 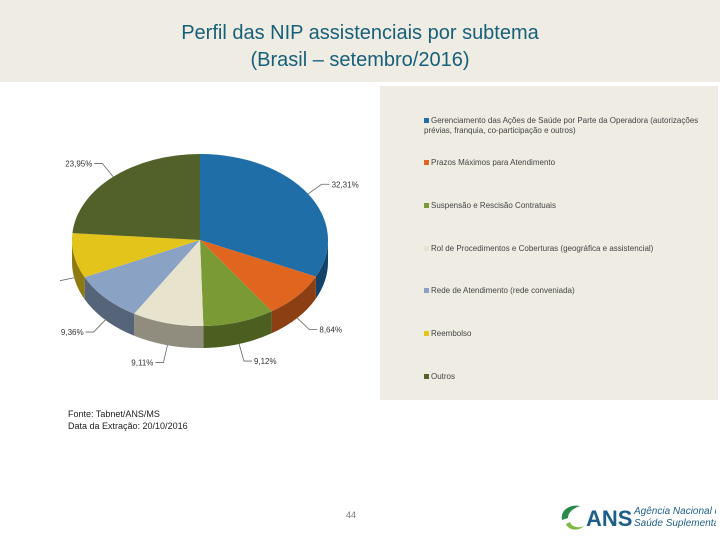 I want to click on data-label: 9,12%, so click(x=265, y=361).